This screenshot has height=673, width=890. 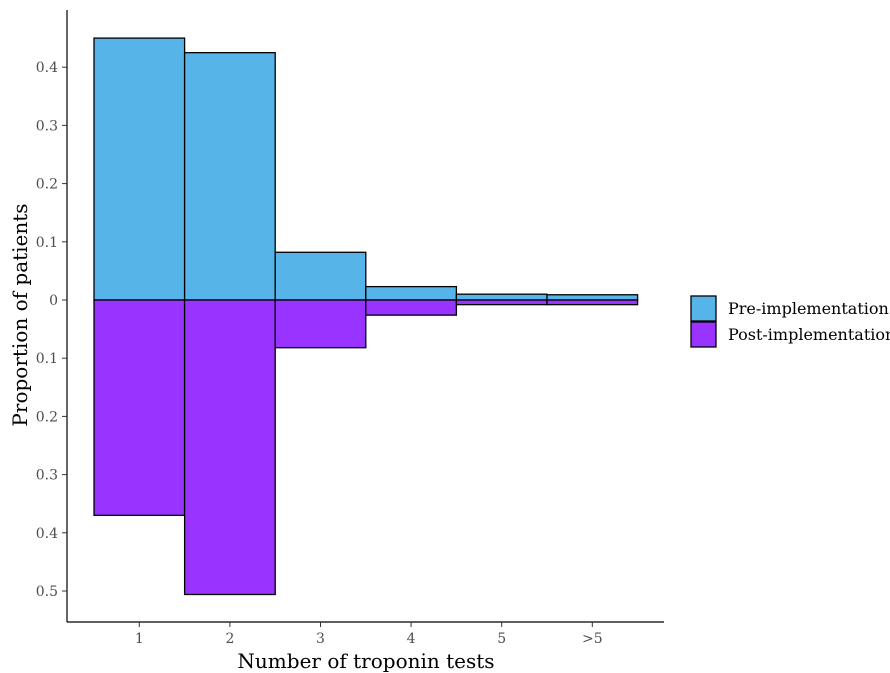 I want to click on x-tick-label: >5, so click(x=592, y=639).